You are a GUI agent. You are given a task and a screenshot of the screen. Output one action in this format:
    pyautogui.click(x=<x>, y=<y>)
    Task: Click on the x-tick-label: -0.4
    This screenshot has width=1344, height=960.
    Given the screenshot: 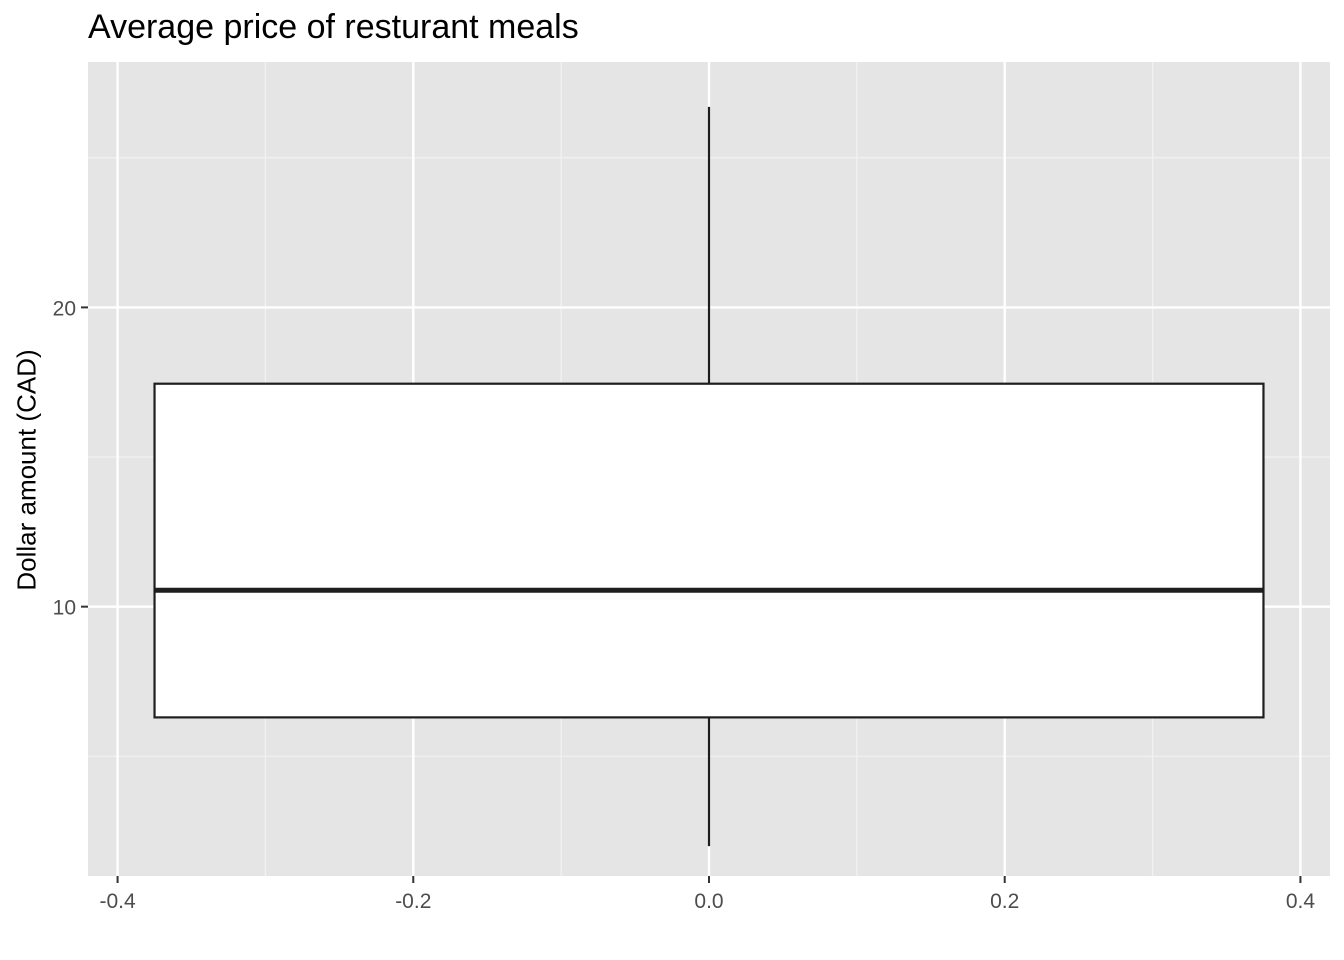 What is the action you would take?
    pyautogui.click(x=117, y=901)
    